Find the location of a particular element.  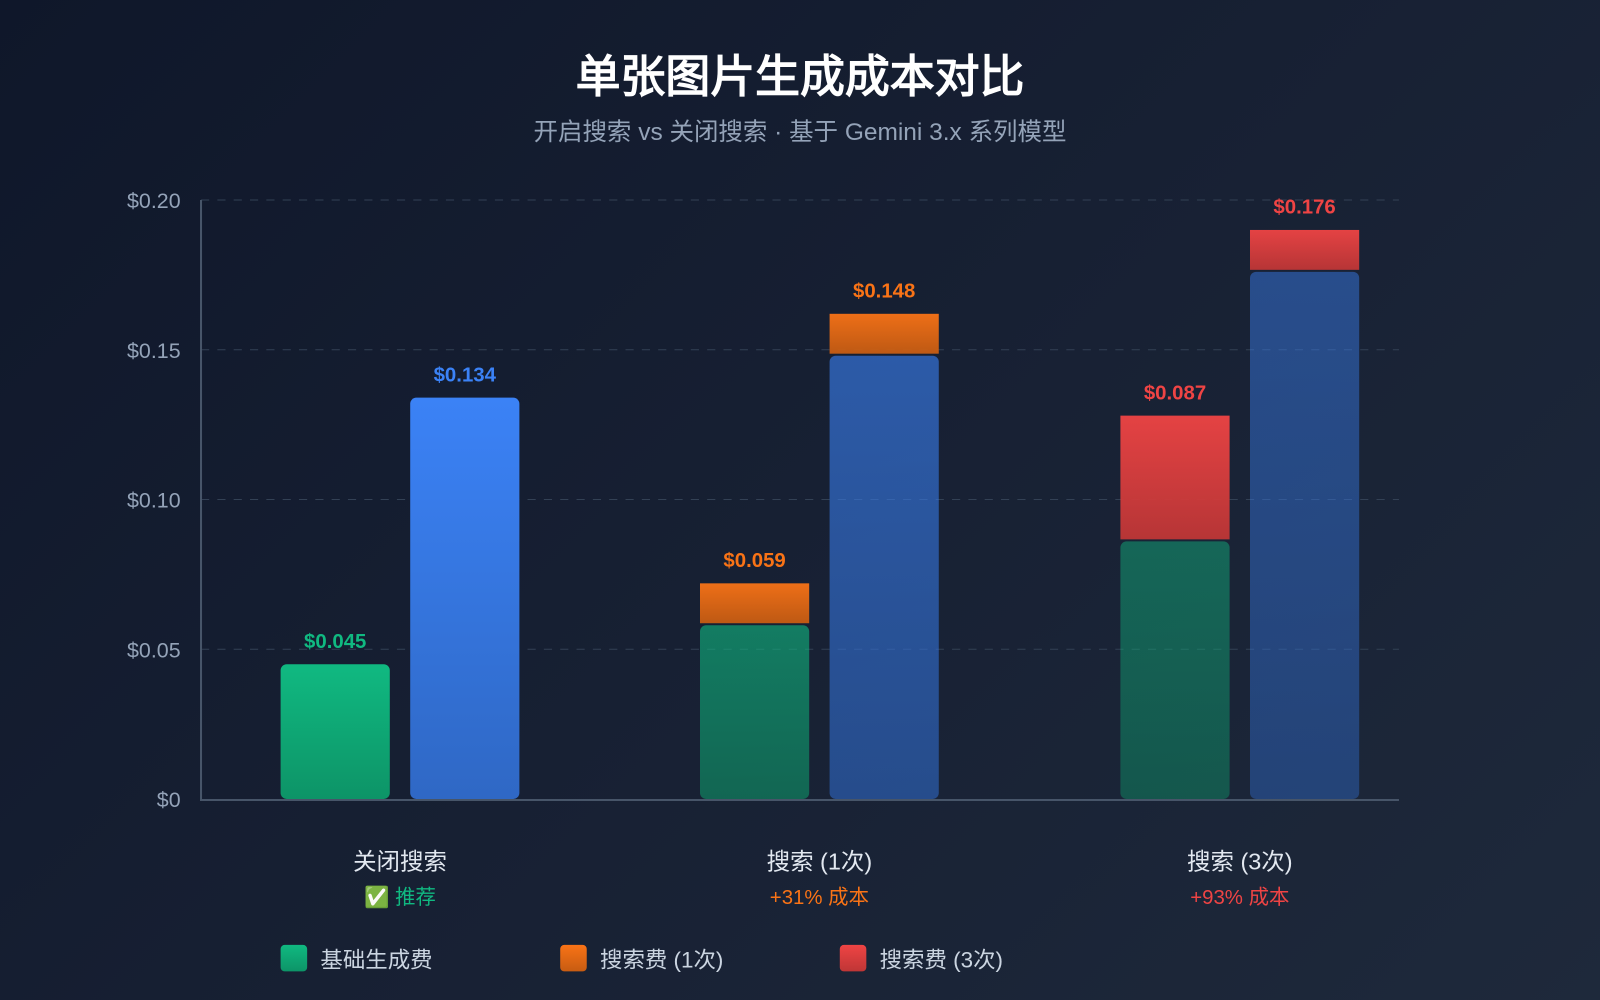

bar-value-label: $0.045 is located at coordinates (335, 642).